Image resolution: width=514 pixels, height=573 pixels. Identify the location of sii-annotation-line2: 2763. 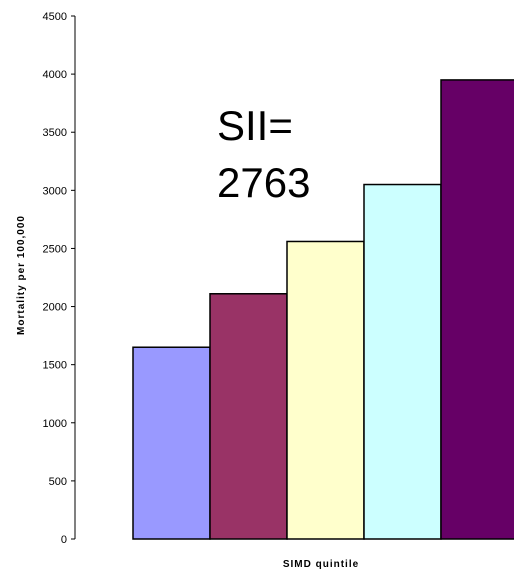
(263, 182).